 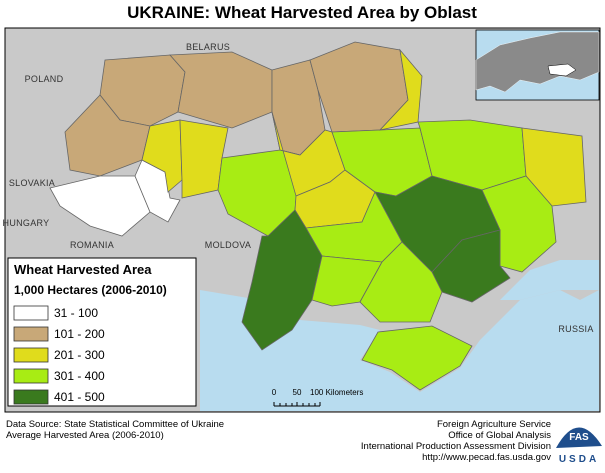 I want to click on legend-title: Wheat Harvested Area, so click(x=83, y=269).